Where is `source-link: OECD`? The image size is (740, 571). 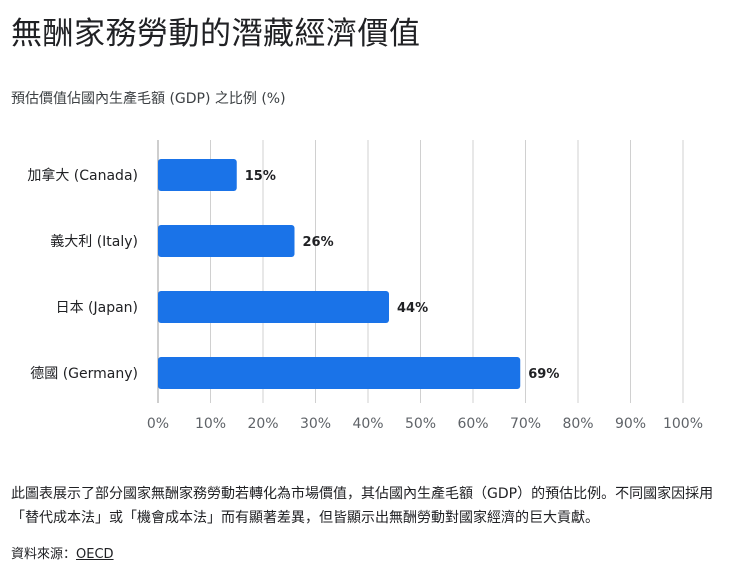 source-link: OECD is located at coordinates (95, 554).